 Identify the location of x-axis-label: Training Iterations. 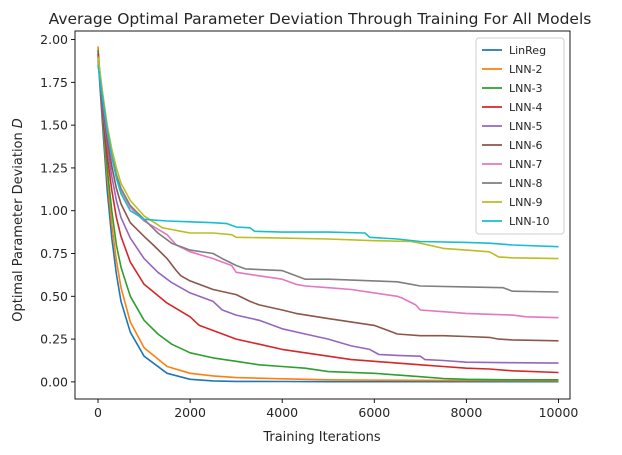
(321, 437).